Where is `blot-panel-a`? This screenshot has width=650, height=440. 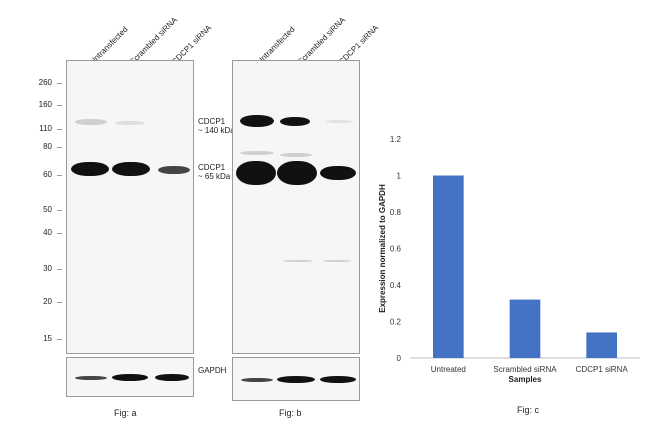 blot-panel-a is located at coordinates (130, 207).